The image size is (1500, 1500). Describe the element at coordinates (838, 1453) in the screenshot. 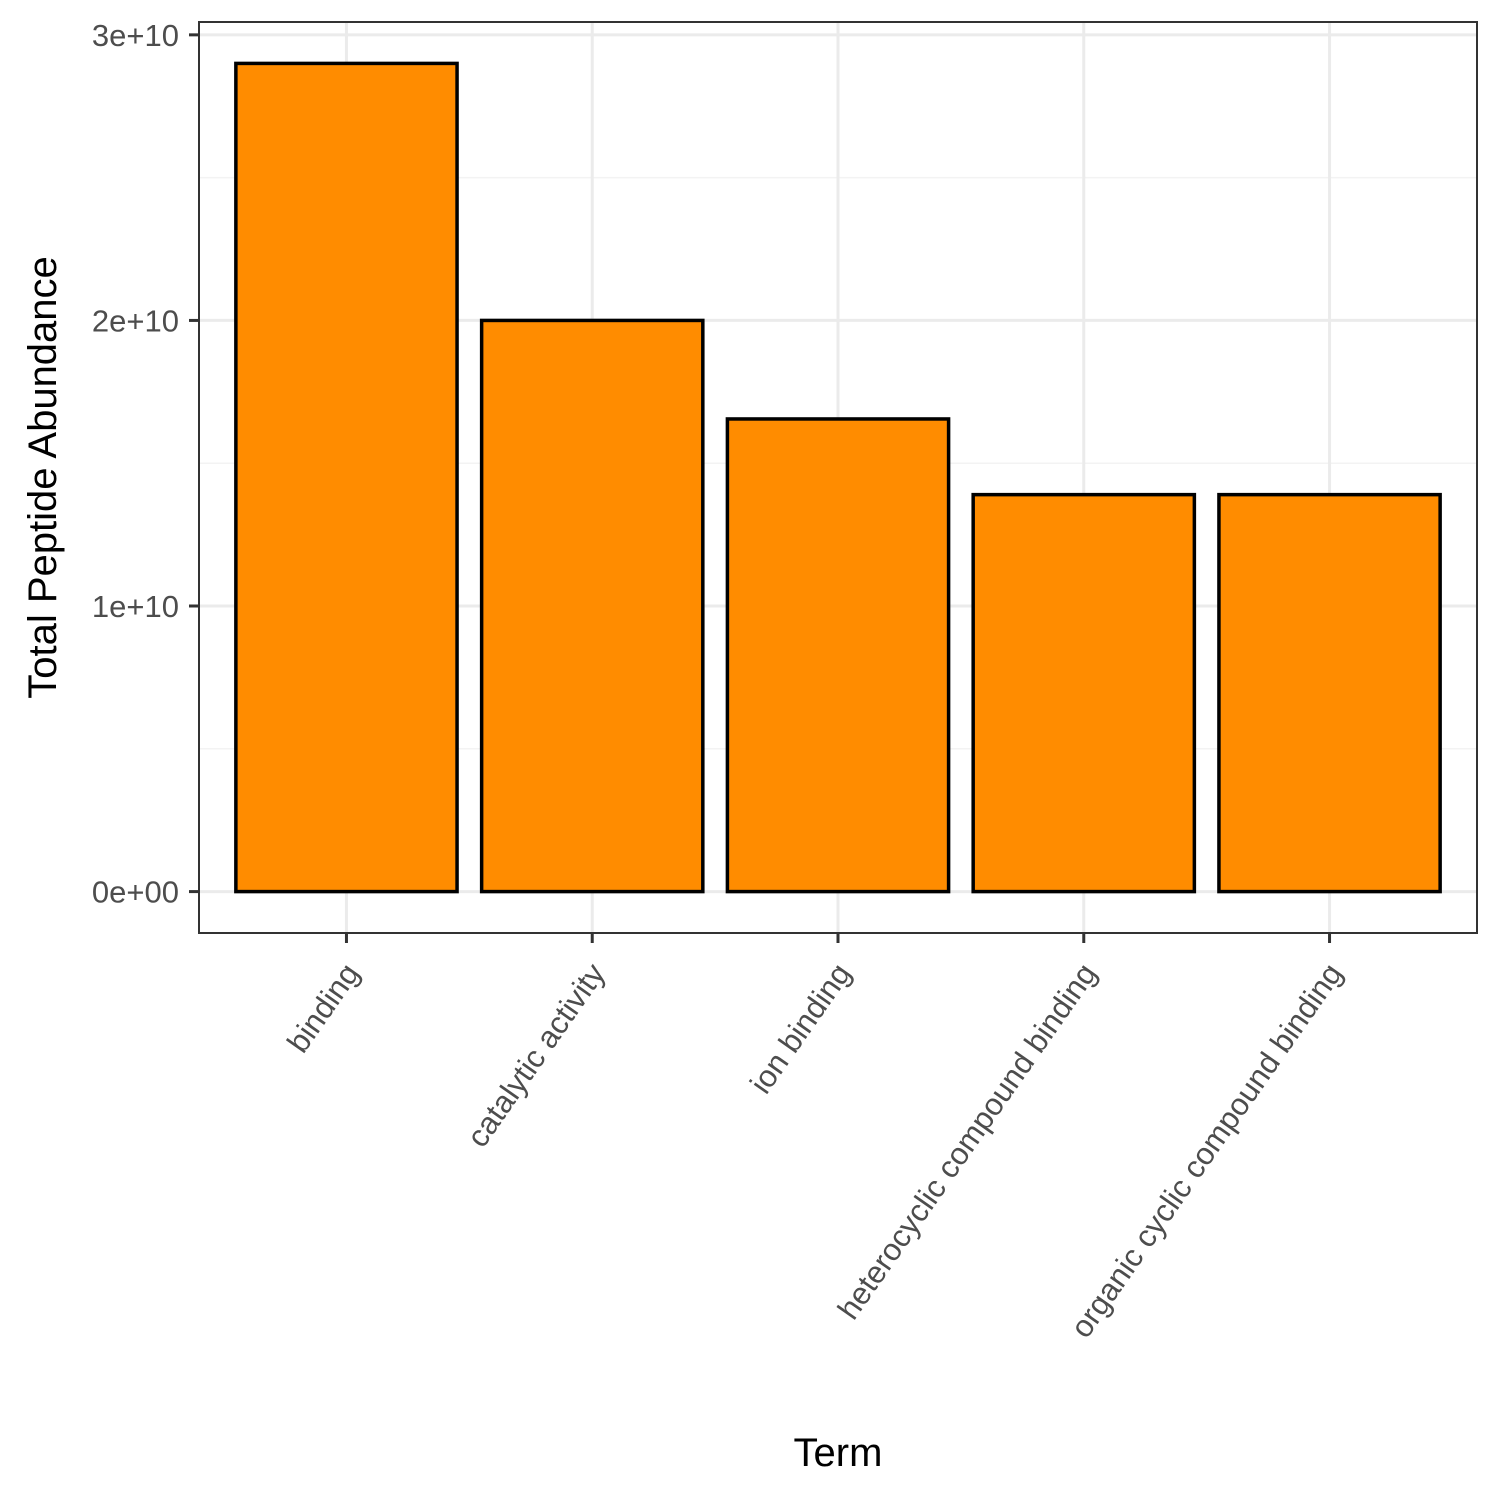

I see `x-axis-title: Term` at that location.